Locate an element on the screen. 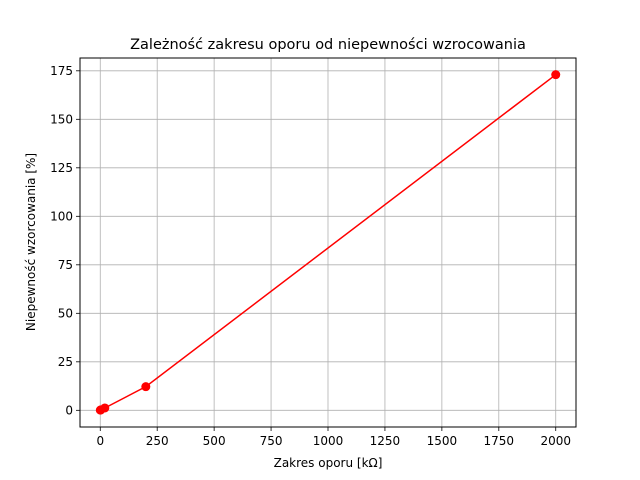 The height and width of the screenshot is (480, 640). x-tick-label: 0 is located at coordinates (100, 441).